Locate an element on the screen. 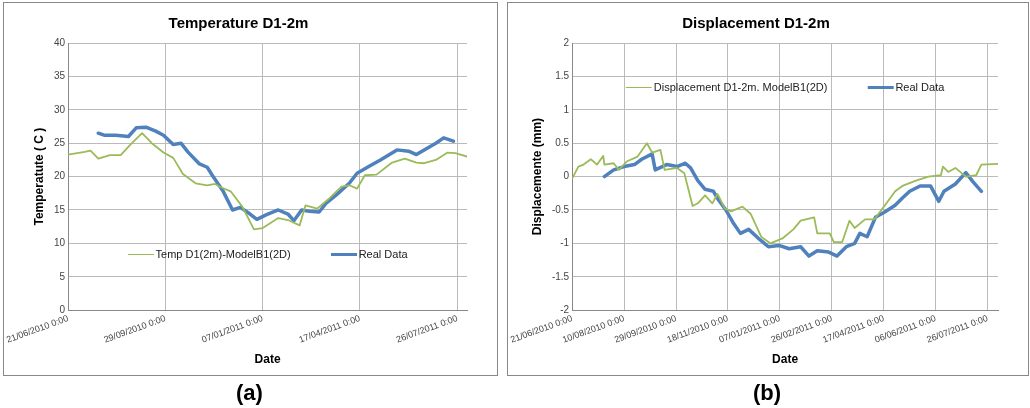  y-tick-label: 30 is located at coordinates (60, 109).